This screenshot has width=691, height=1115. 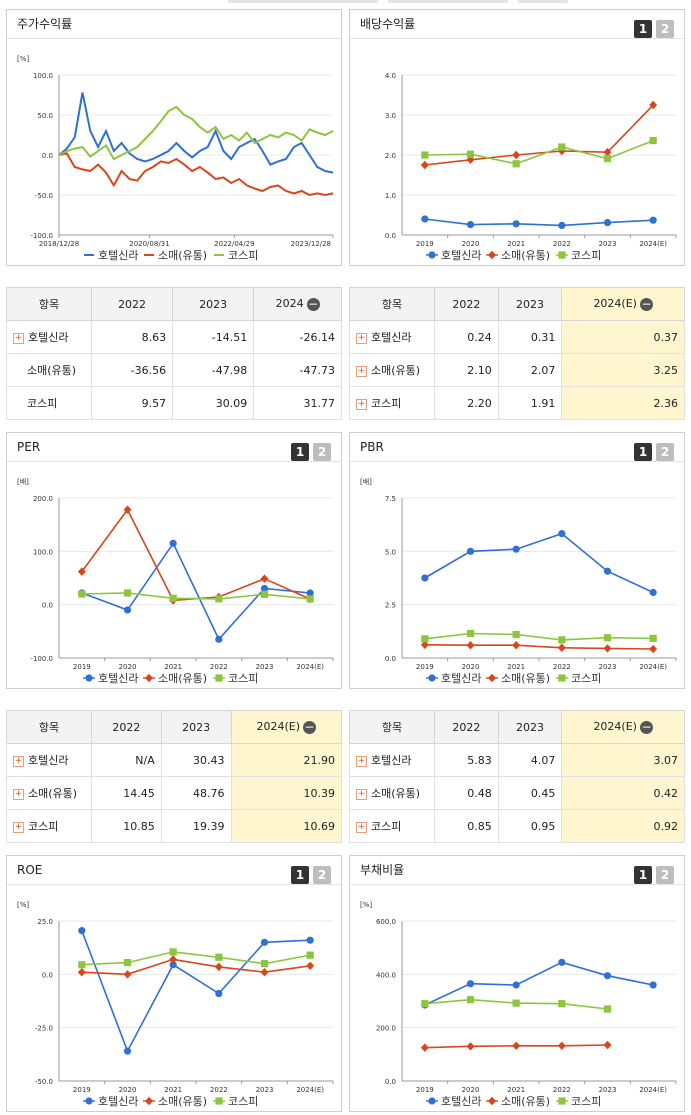 What do you see at coordinates (265, 667) in the screenshot?
I see `x-tick-label: 2023` at bounding box center [265, 667].